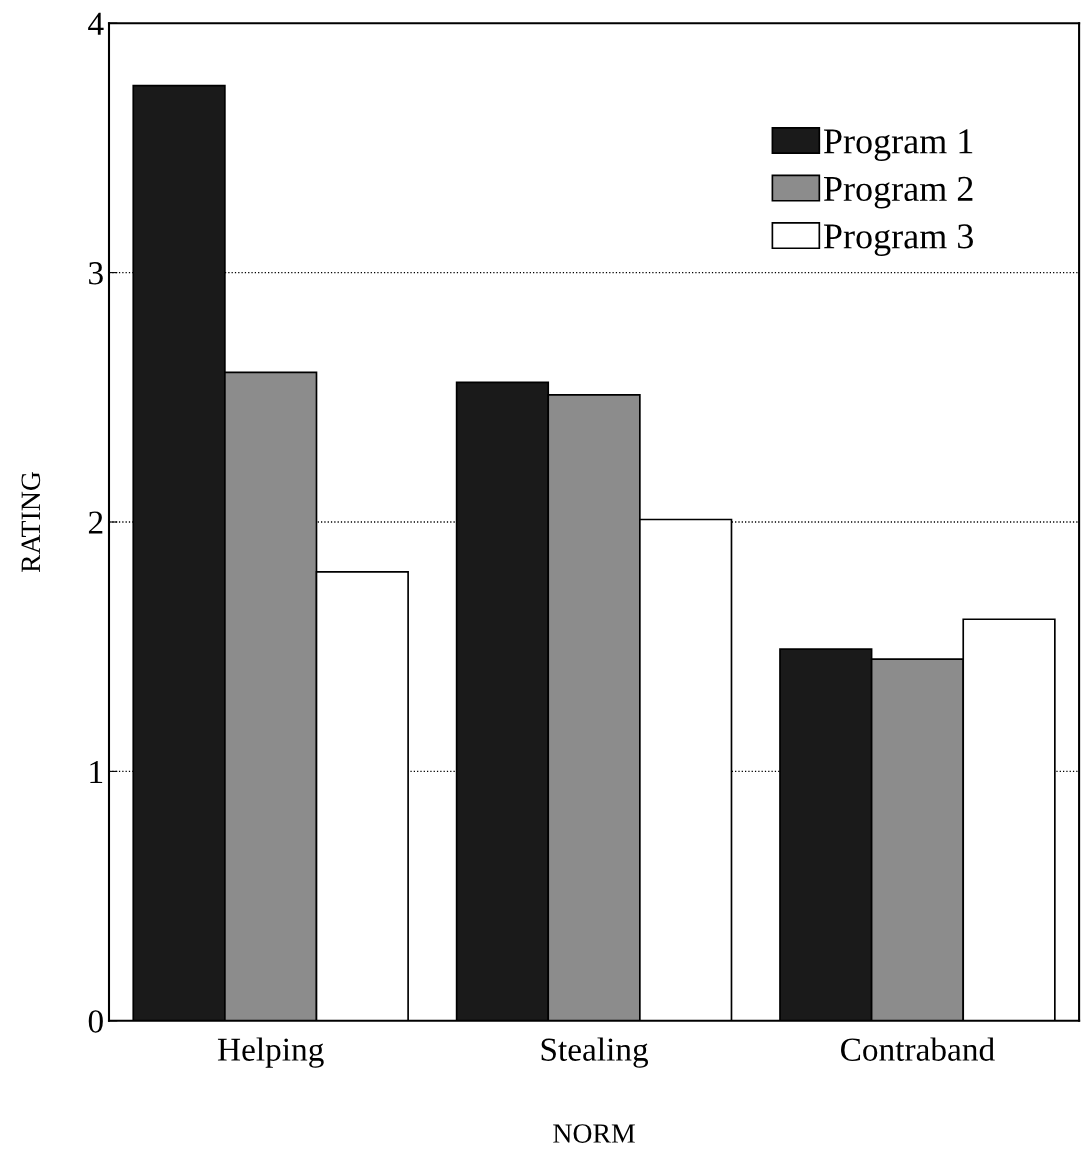  I want to click on x-axis-title: NORM, so click(594, 1133).